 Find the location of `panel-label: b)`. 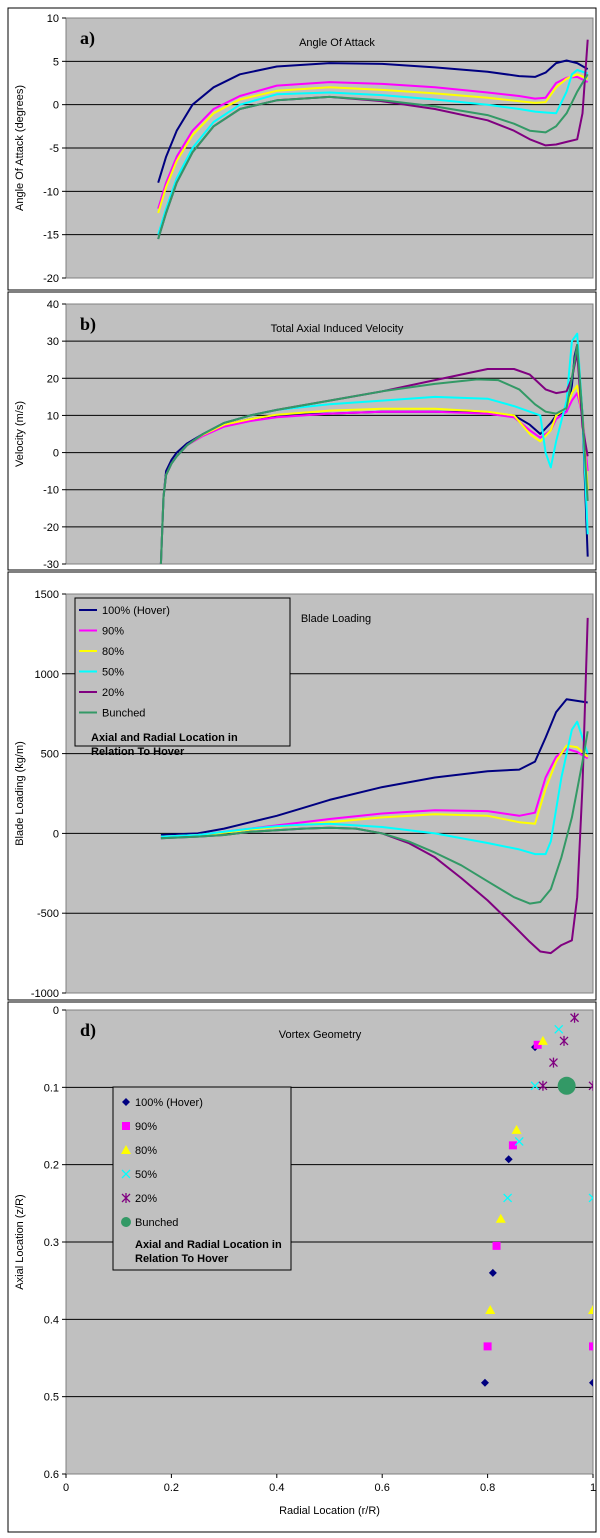

panel-label: b) is located at coordinates (88, 324).